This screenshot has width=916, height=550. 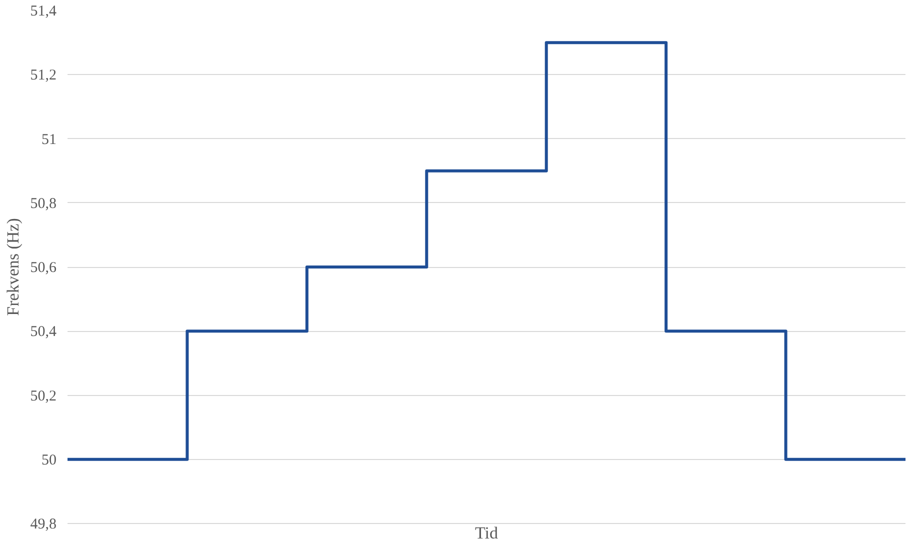 What do you see at coordinates (486, 533) in the screenshot?
I see `x-axis-title: Tid` at bounding box center [486, 533].